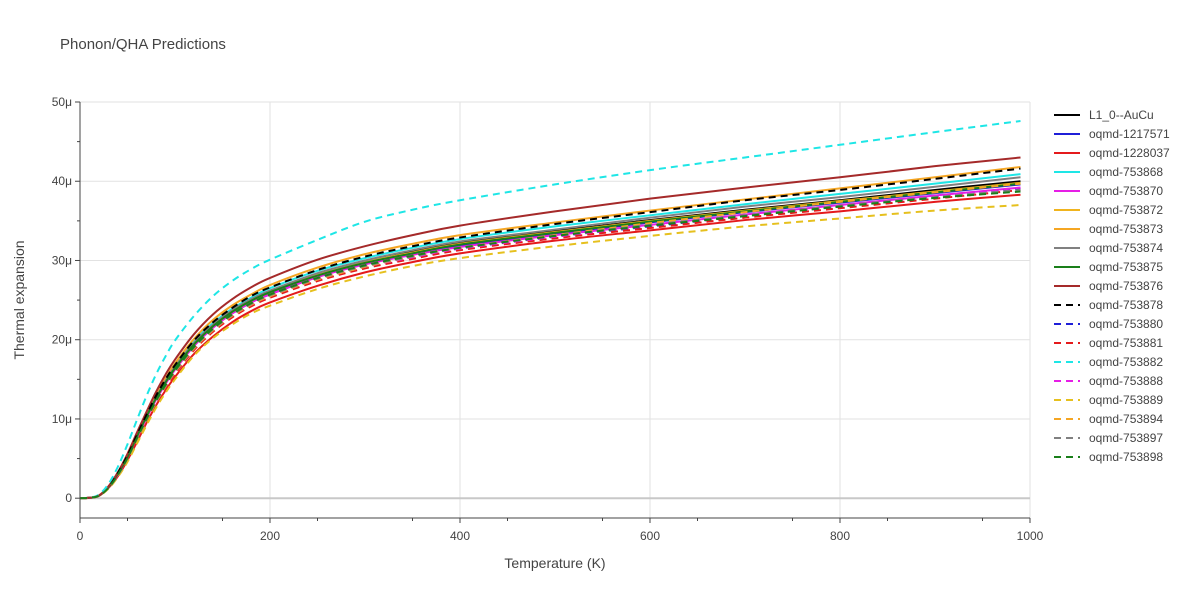  Describe the element at coordinates (1126, 305) in the screenshot. I see `legend-label: oqmd-753878` at that location.